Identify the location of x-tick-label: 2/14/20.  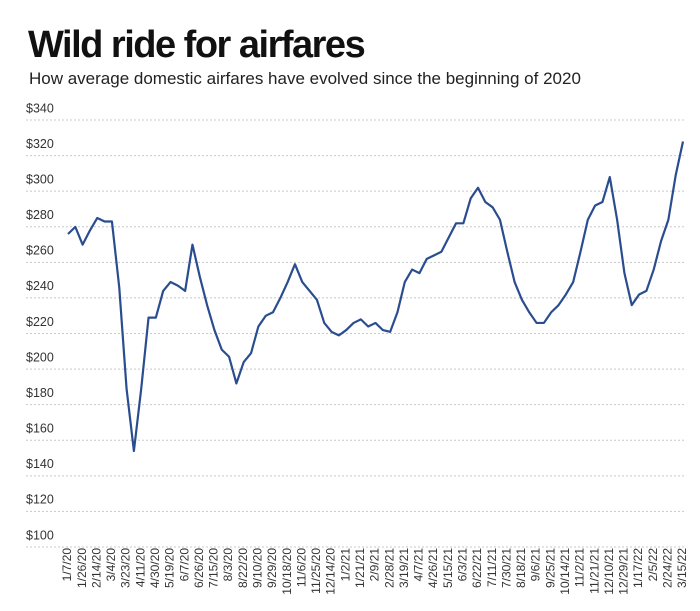
(96, 568).